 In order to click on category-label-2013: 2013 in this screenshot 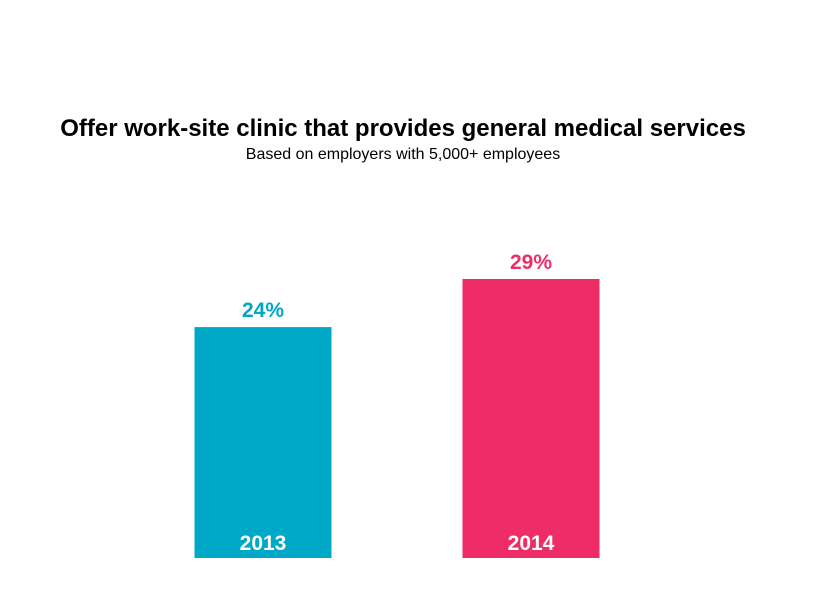, I will do `click(263, 543)`.